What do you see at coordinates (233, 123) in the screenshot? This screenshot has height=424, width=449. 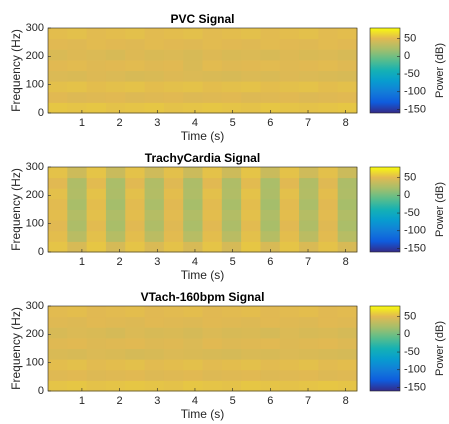 I see `x-tick-label: 5` at bounding box center [233, 123].